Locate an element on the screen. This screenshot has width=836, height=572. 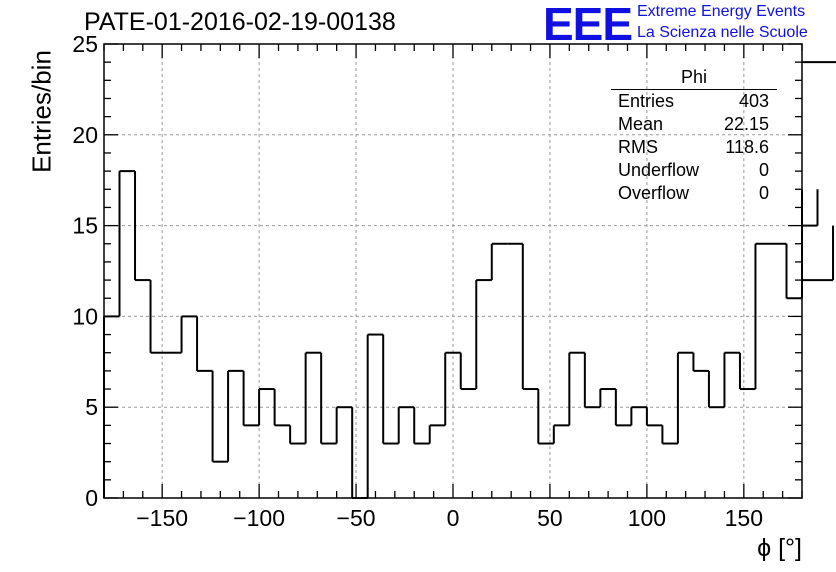
y-tick-label: 25 is located at coordinates (85, 44).